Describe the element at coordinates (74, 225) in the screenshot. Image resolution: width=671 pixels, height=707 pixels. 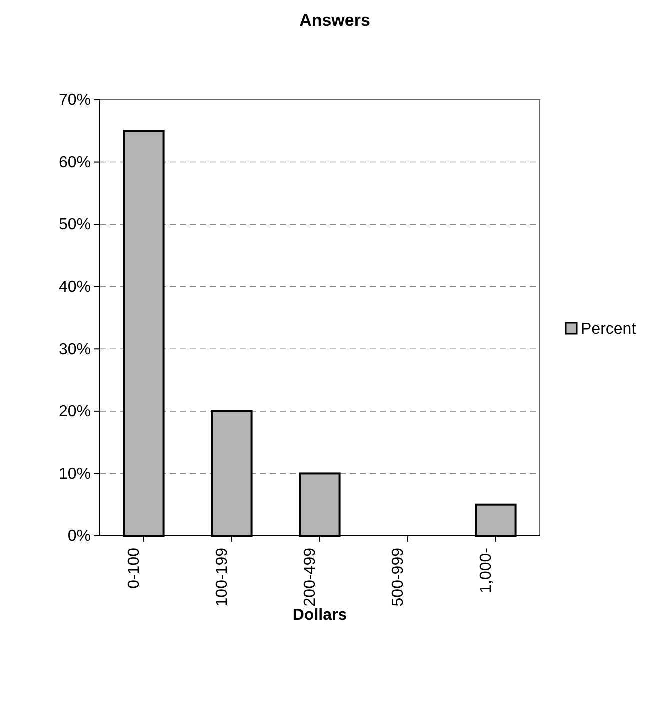
I see `y-tick-label: 50%` at that location.